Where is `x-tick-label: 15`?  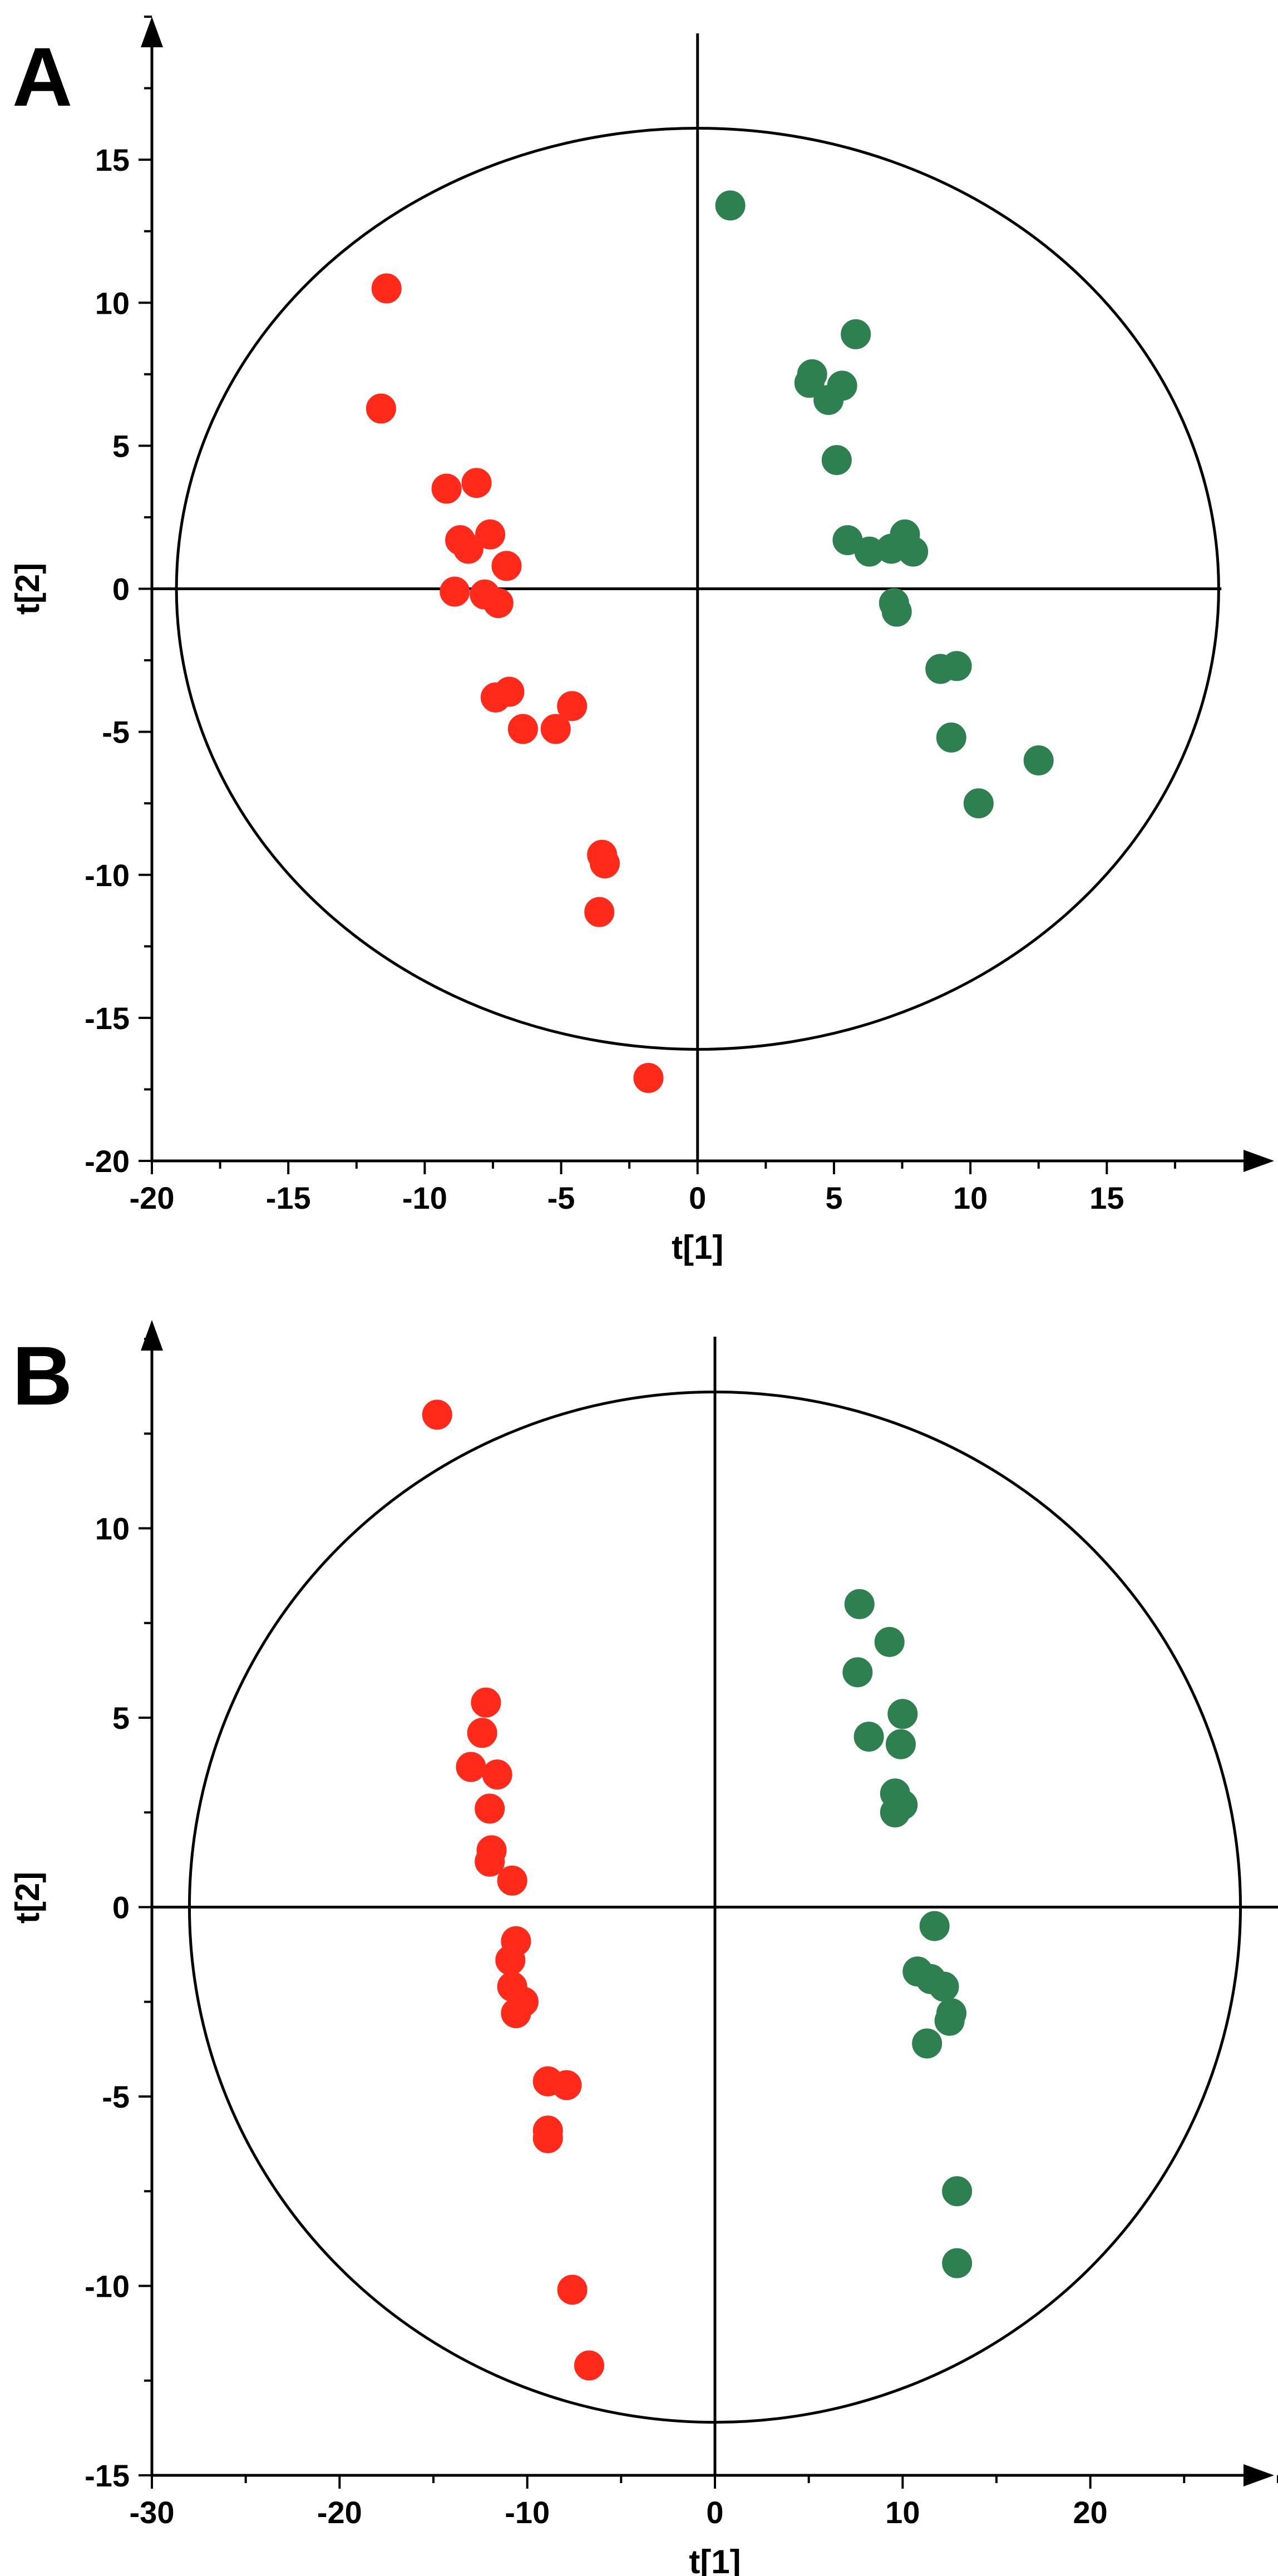 x-tick-label: 15 is located at coordinates (1106, 1197).